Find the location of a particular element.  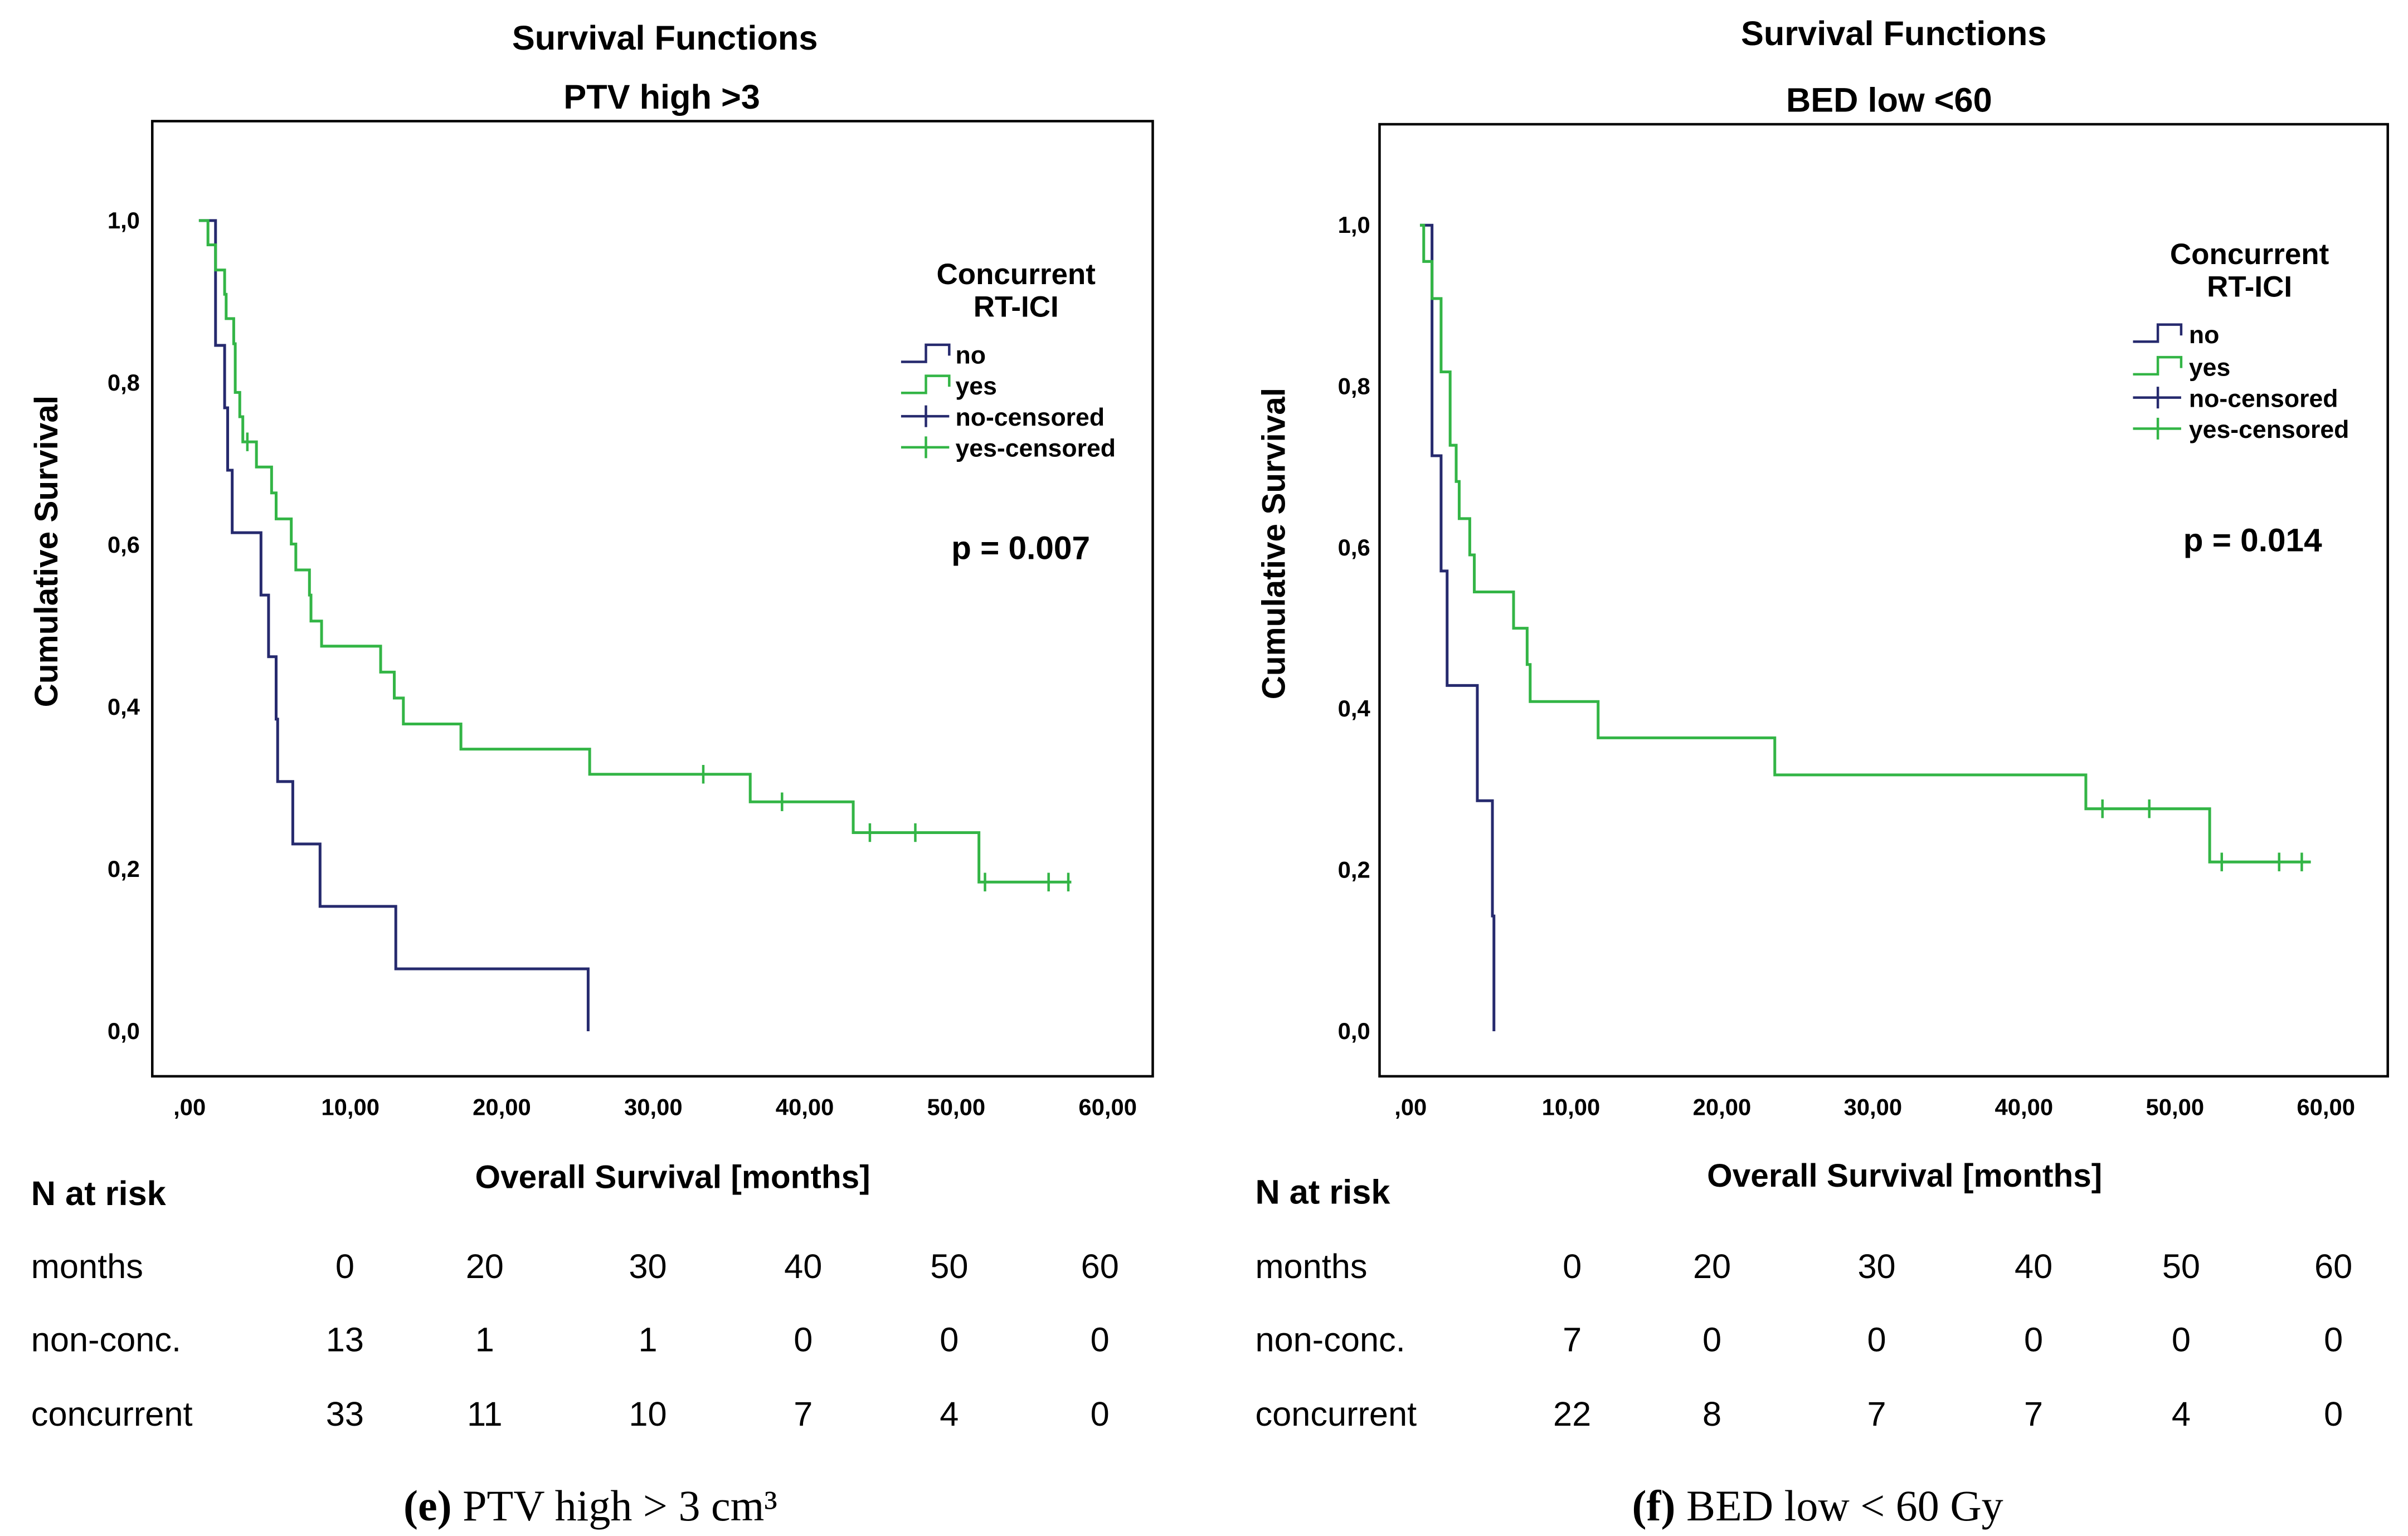

x-tick-label: ,00 is located at coordinates (190, 1107).